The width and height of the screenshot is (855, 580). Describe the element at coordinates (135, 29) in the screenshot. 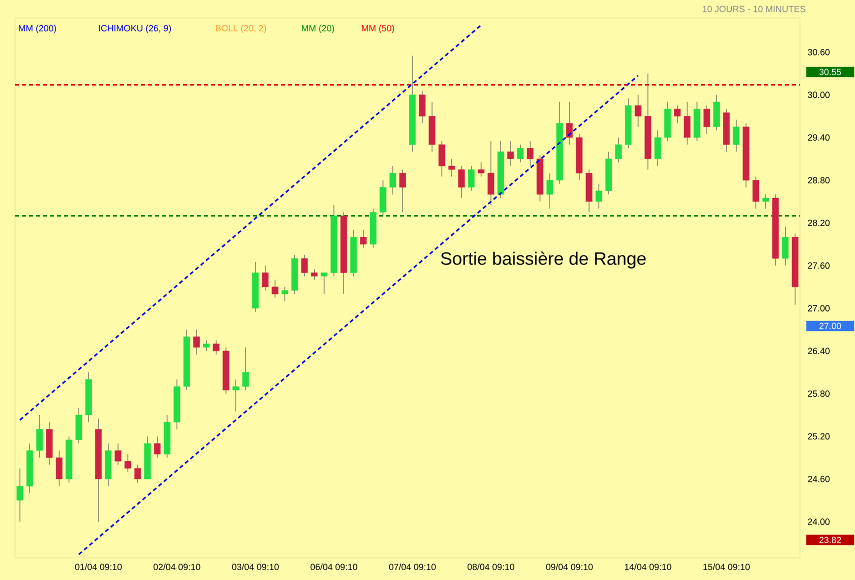

I see `annotation: ICHIMOKU (26, 9)` at that location.